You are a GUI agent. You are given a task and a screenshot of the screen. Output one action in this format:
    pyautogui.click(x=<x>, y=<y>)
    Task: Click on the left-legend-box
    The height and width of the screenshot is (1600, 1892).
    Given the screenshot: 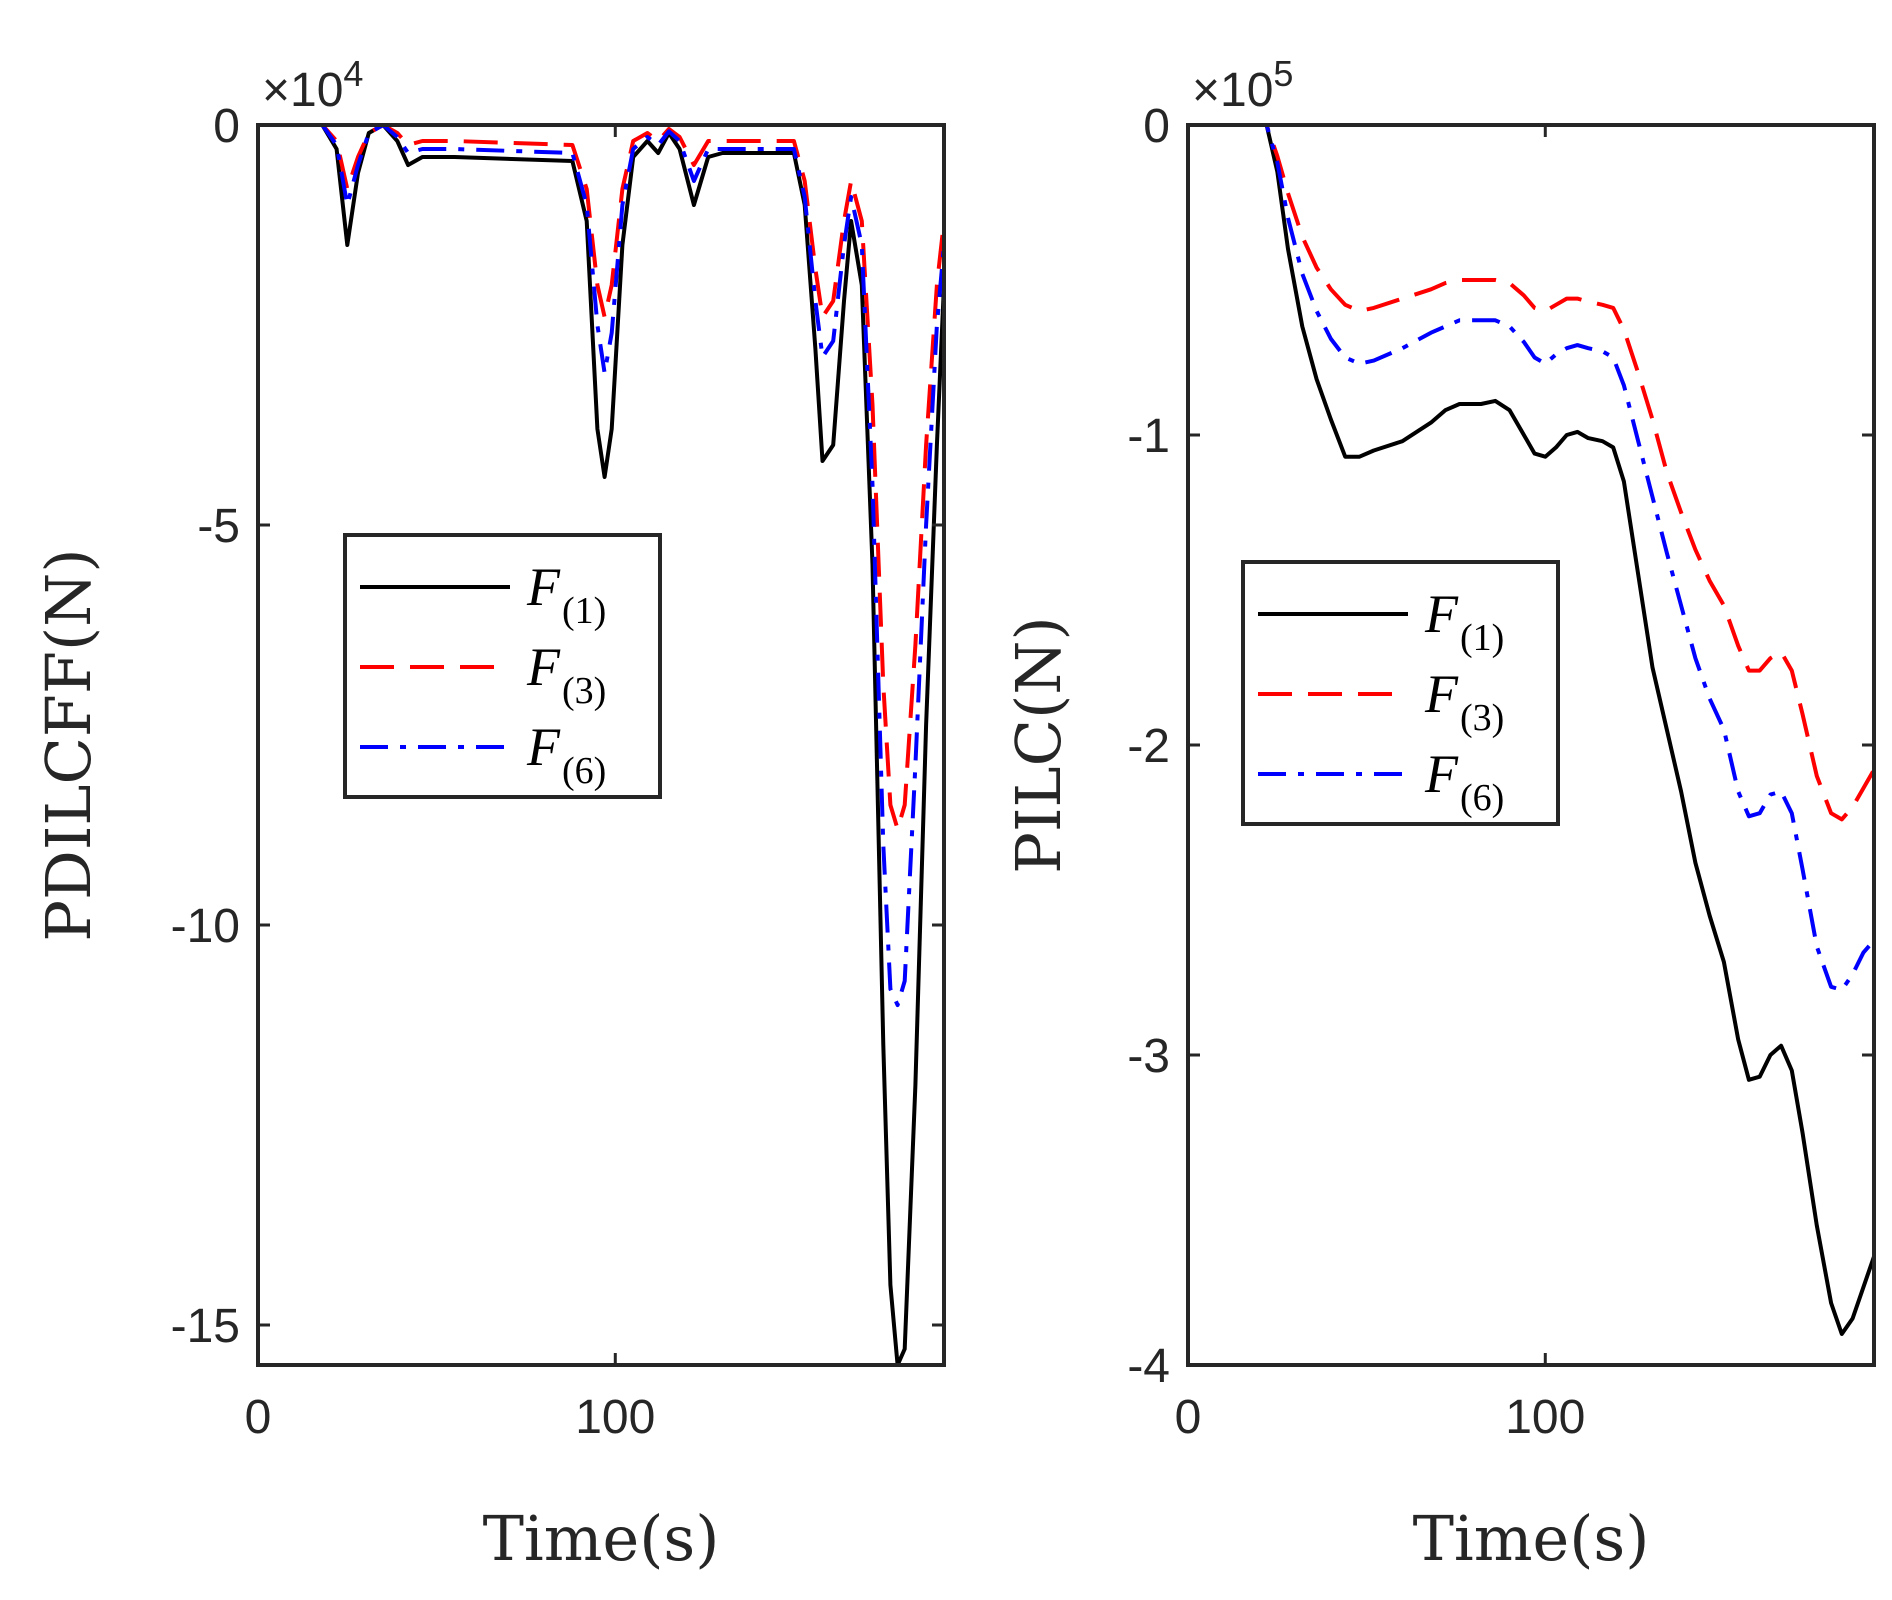 What is the action you would take?
    pyautogui.click(x=502, y=666)
    